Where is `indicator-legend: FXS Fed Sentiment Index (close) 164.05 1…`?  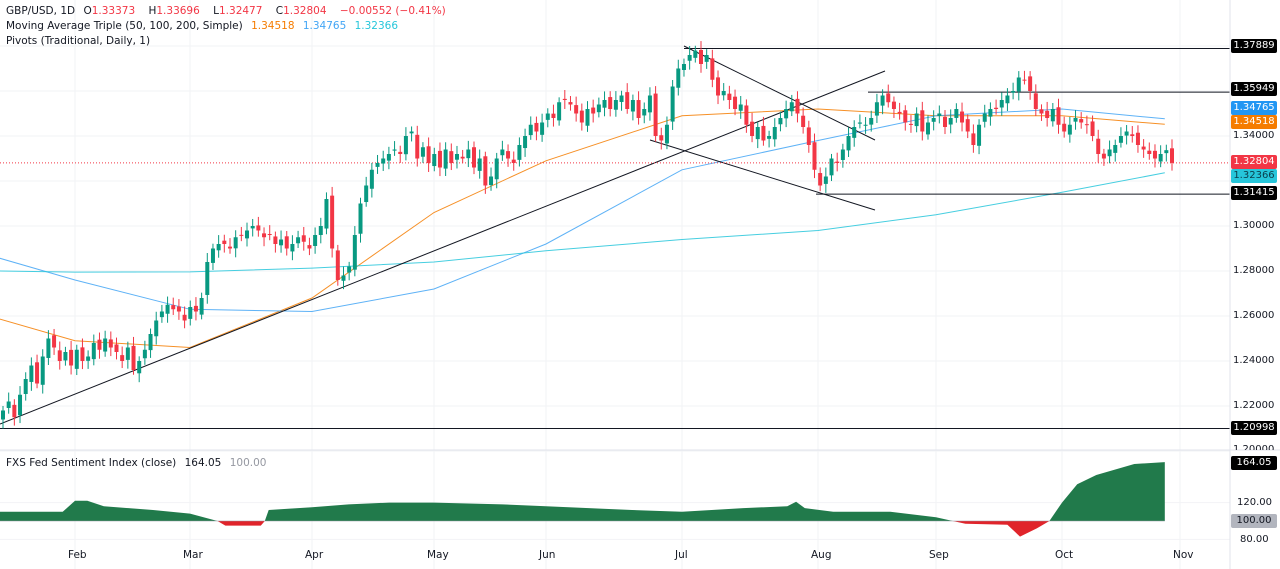 indicator-legend: FXS Fed Sentiment Index (close) 164.05 1… is located at coordinates (138, 463).